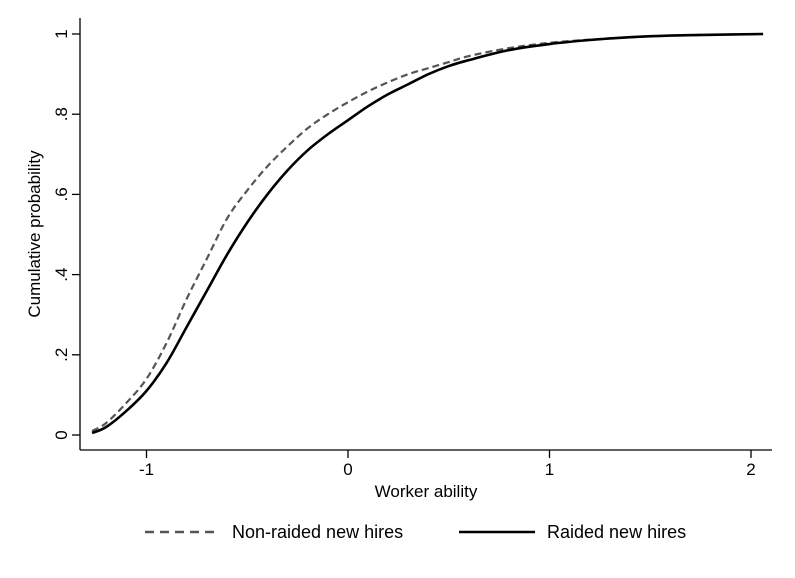  I want to click on x-axis-title: Worker ability, so click(426, 491).